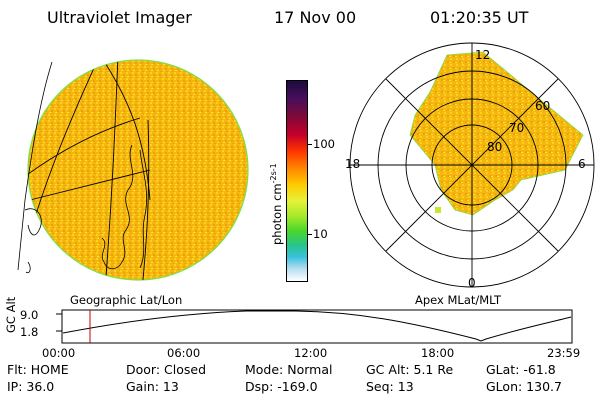  Describe the element at coordinates (89, 170) in the screenshot. I see `lat-lon-grid` at that location.